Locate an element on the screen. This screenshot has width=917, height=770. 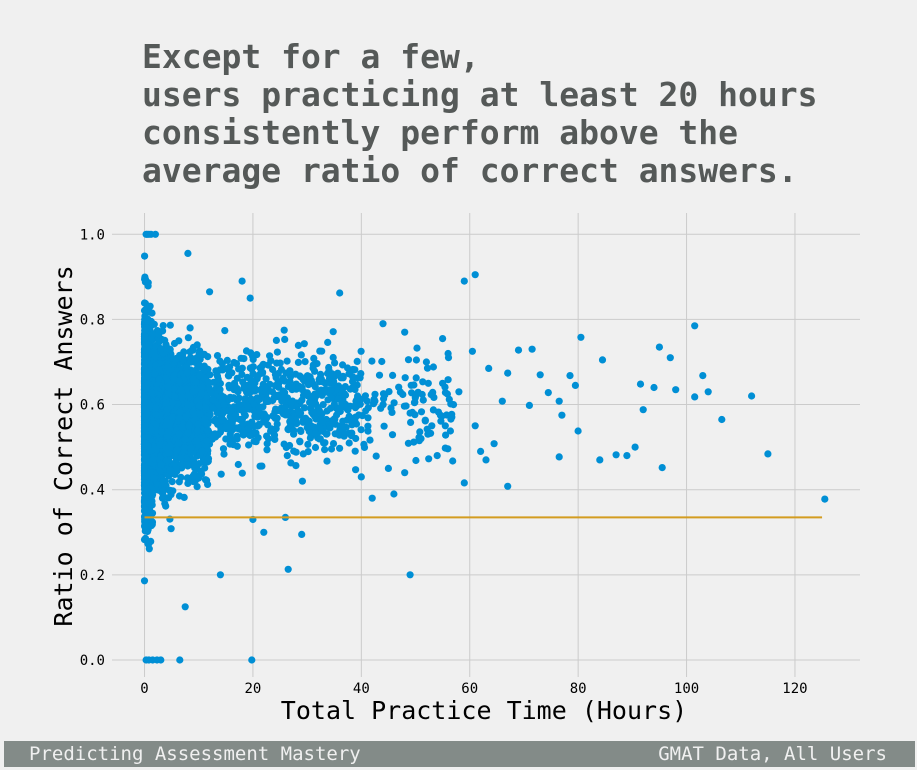
y-tick-label: 1.0 is located at coordinates (92, 235).